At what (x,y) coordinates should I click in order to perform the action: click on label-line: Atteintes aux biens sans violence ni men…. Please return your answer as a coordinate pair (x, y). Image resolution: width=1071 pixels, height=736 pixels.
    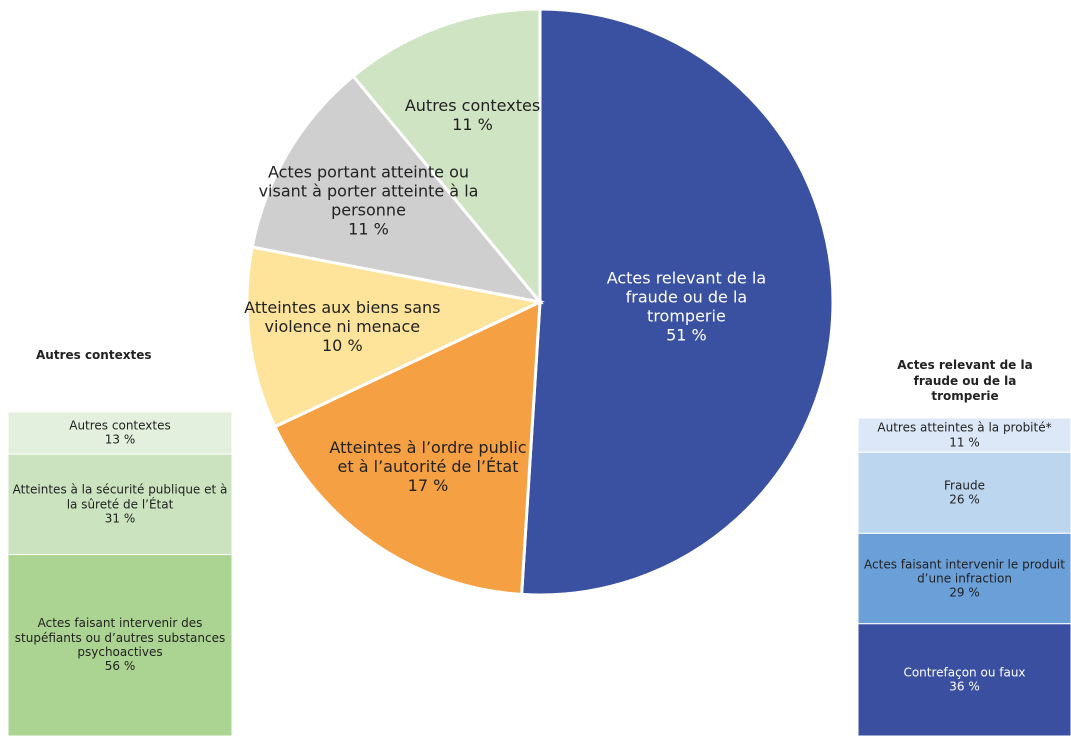
    Looking at the image, I should click on (342, 317).